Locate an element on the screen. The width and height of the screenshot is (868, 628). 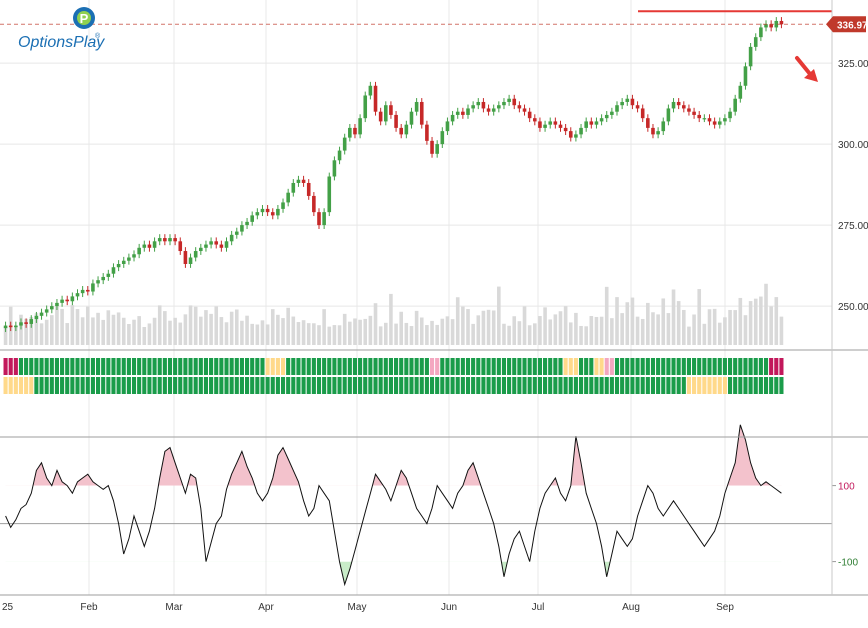
x-tick-label: Sep is located at coordinates (725, 607).